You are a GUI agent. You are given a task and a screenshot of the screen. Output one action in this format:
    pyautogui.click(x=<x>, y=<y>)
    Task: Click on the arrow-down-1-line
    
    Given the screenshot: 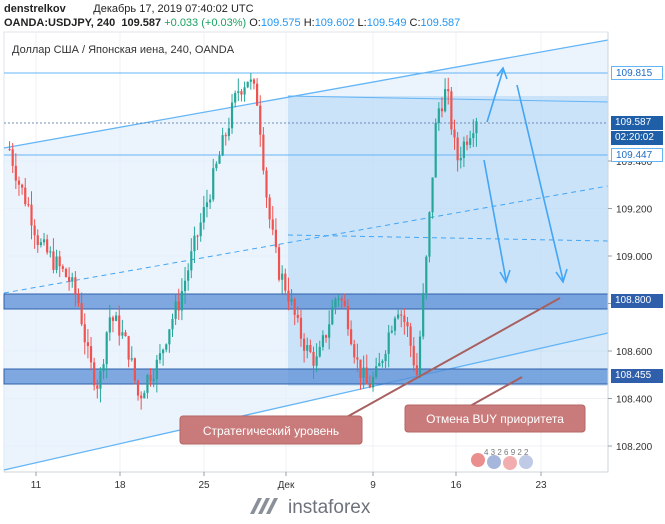 What is the action you would take?
    pyautogui.click(x=495, y=220)
    